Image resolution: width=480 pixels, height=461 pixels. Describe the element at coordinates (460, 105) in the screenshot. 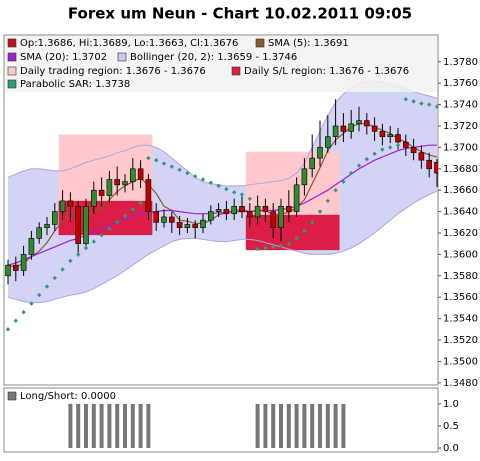

I see `y-tick-label: 1.3740` at that location.